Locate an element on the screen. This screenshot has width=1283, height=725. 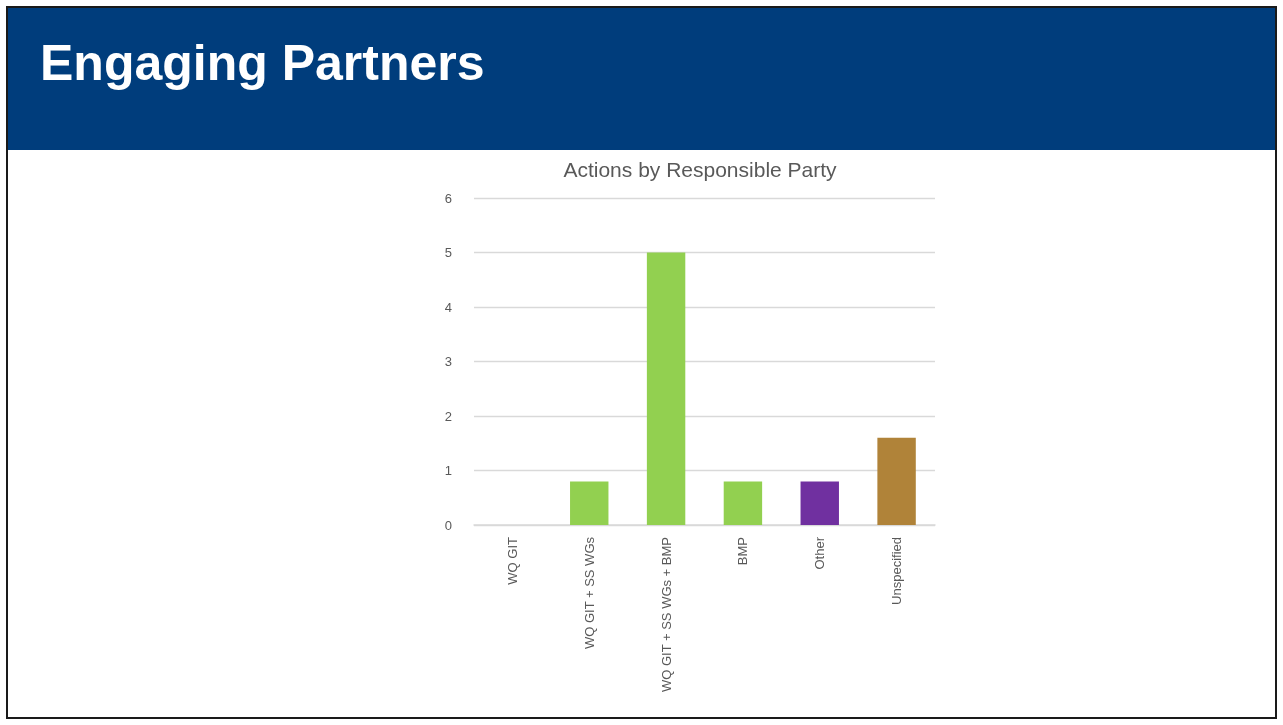
y-tick-label: 3 is located at coordinates (448, 361).